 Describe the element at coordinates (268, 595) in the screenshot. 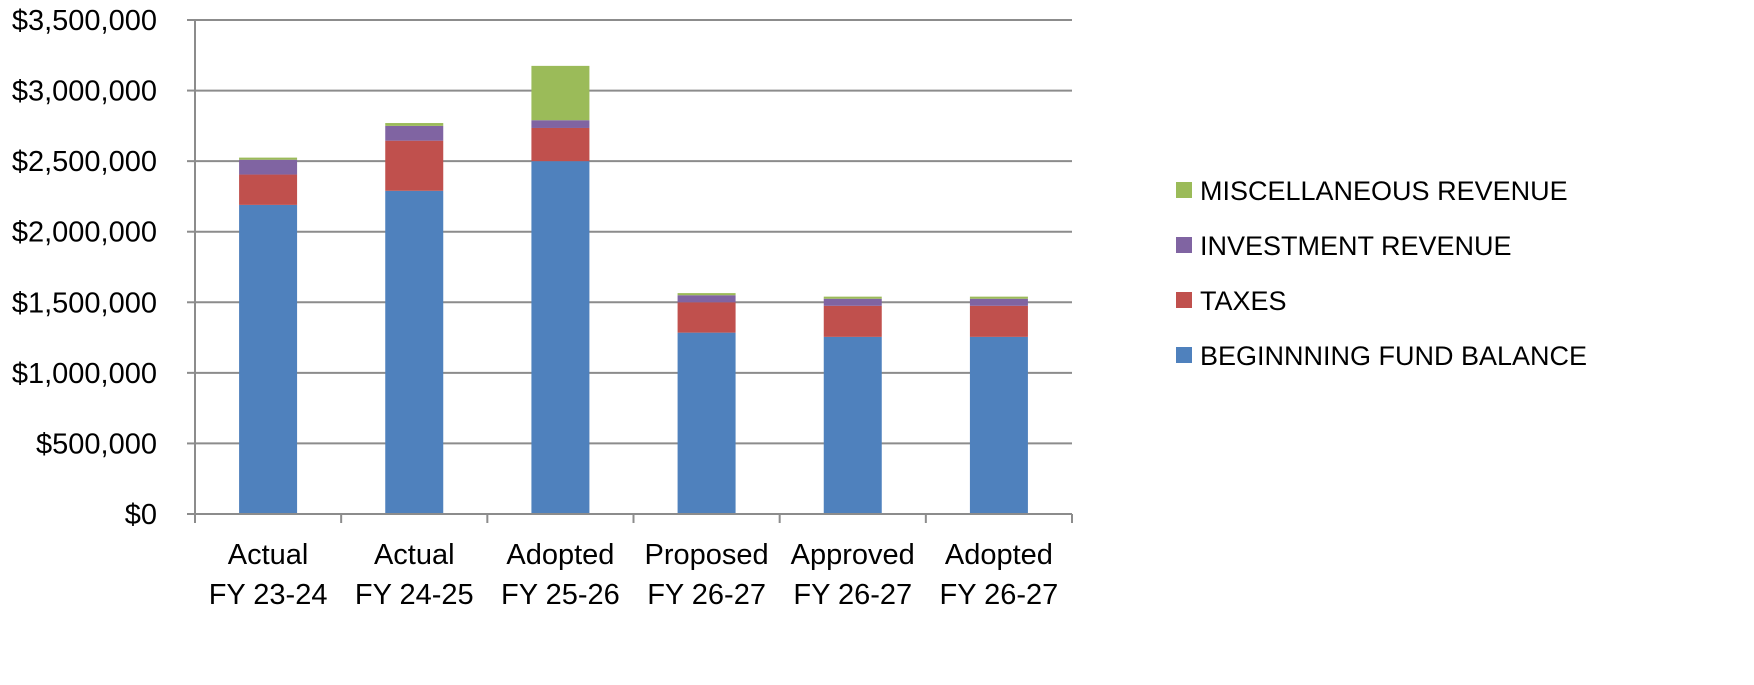

I see `x-category-label: FY 23-24` at that location.